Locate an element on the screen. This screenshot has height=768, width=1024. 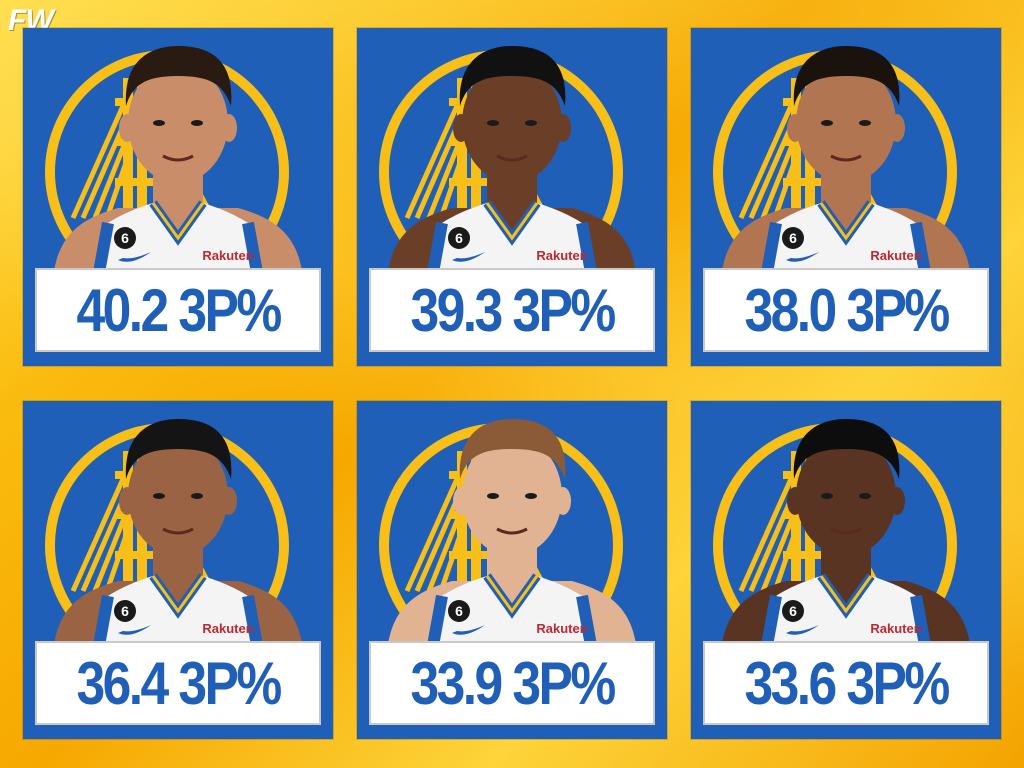
stat-box: 40.2 3P% is located at coordinates (178, 310).